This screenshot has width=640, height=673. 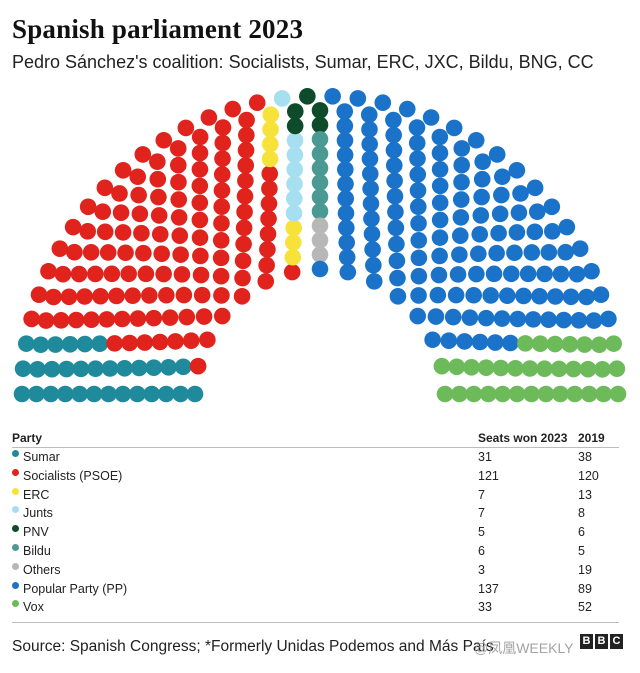 What do you see at coordinates (37, 550) in the screenshot?
I see `party-name: Bildu` at bounding box center [37, 550].